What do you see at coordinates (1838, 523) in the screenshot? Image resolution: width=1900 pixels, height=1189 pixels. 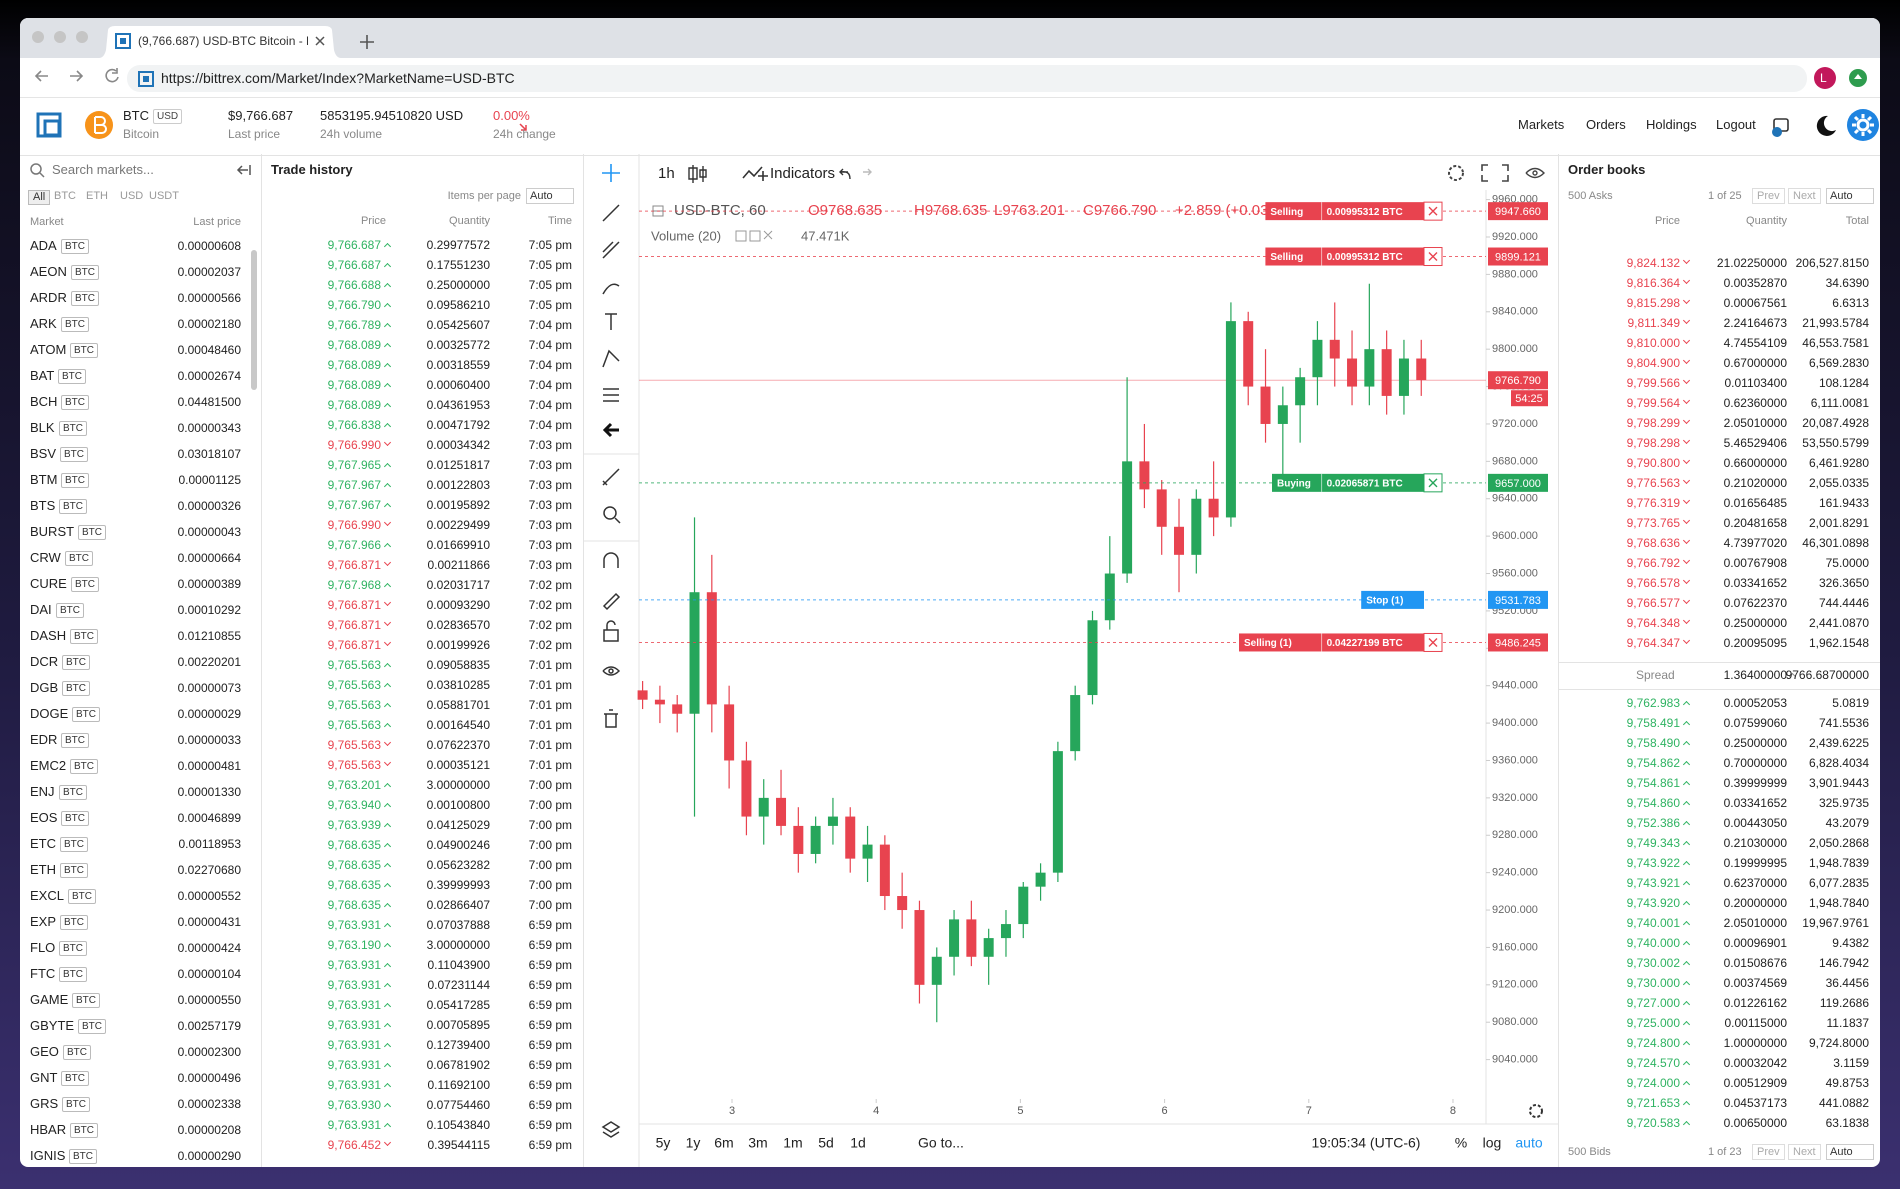 I see `book-total: 2,001.8291` at bounding box center [1838, 523].